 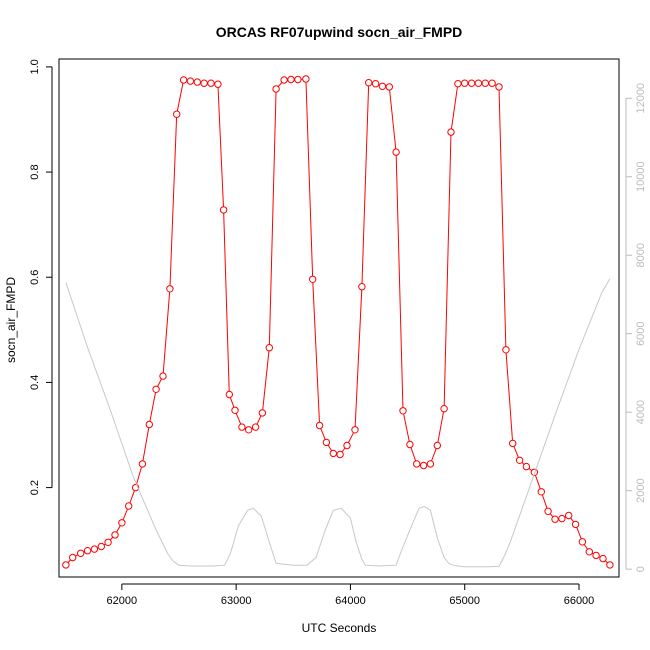 I want to click on y-axis: 0.2 0.4 0.6 0.8 1.0, so click(x=41, y=277).